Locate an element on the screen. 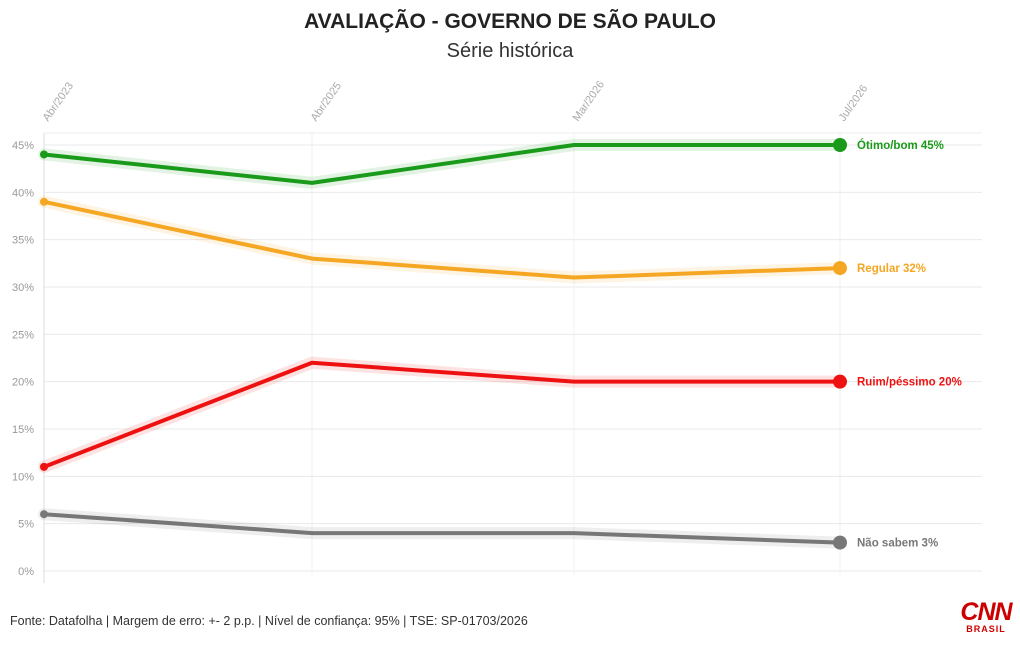 This screenshot has height=650, width=1020. series-line-glow is located at coordinates (442, 414).